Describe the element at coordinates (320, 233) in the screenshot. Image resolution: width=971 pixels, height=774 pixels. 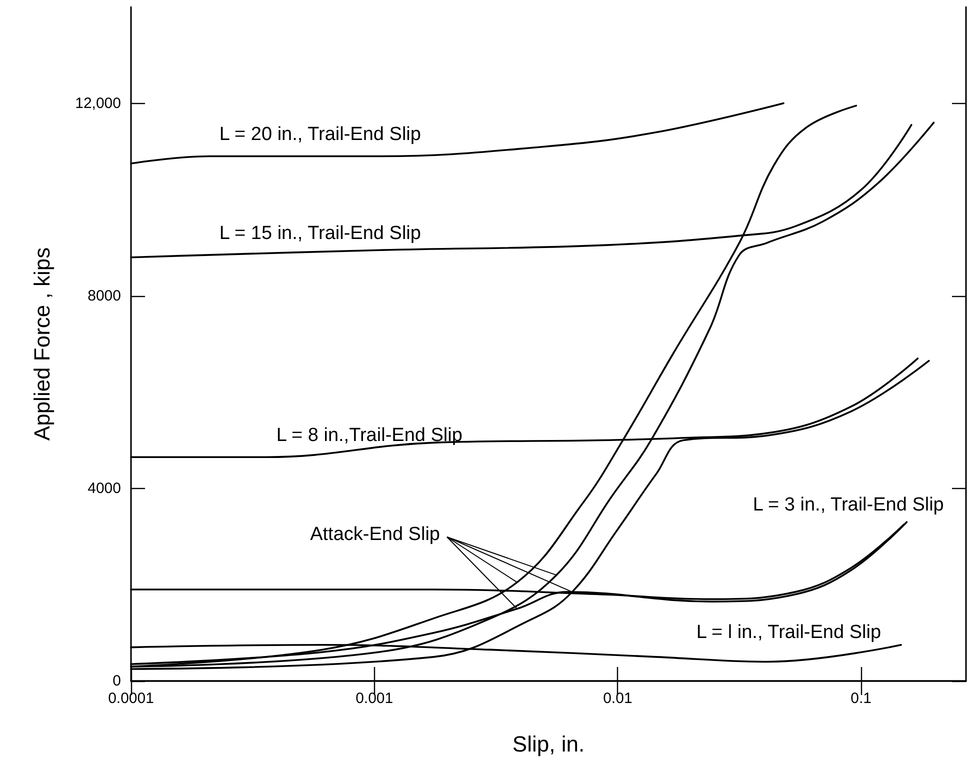
I see `series-label: L = 15 in., Trail-End Slip` at that location.